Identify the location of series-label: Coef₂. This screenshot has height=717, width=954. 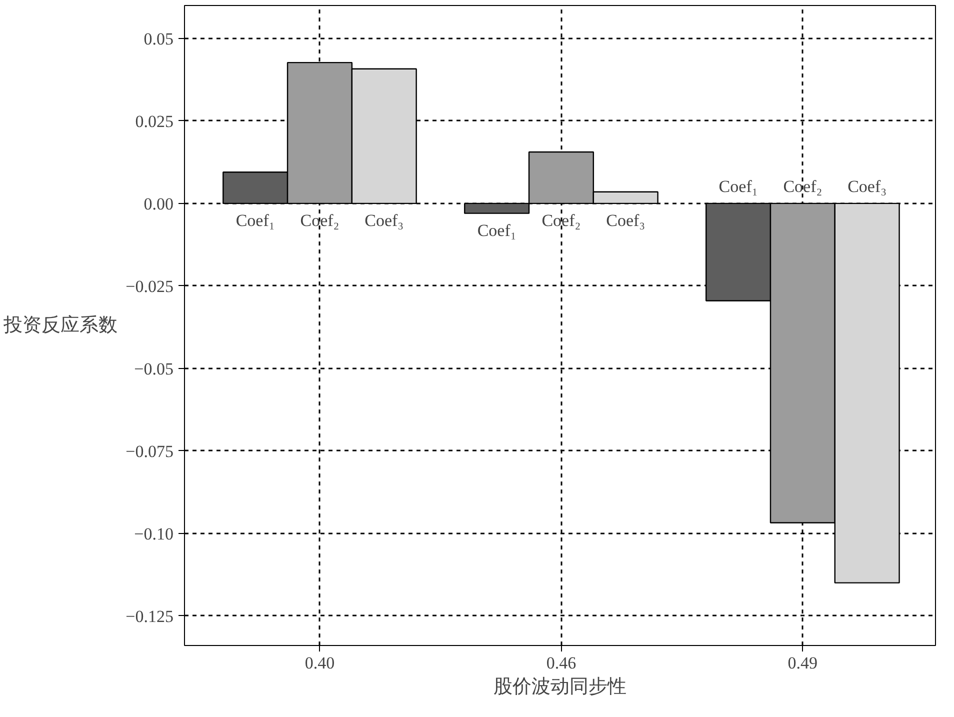
(320, 220).